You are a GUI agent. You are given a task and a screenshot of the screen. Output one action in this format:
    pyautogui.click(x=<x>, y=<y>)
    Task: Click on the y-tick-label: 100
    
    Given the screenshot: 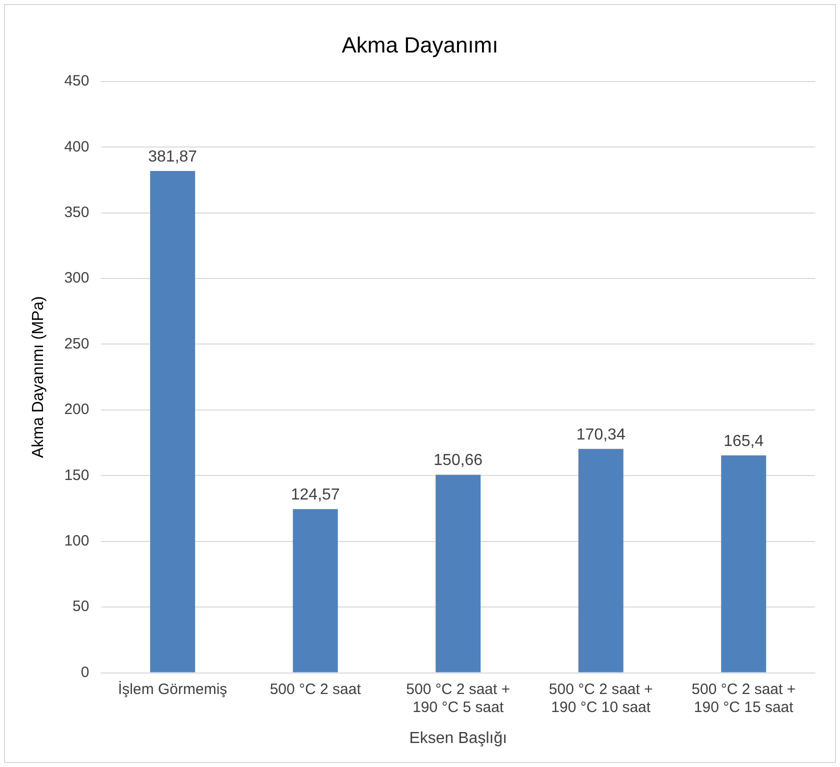 What is the action you would take?
    pyautogui.click(x=77, y=541)
    